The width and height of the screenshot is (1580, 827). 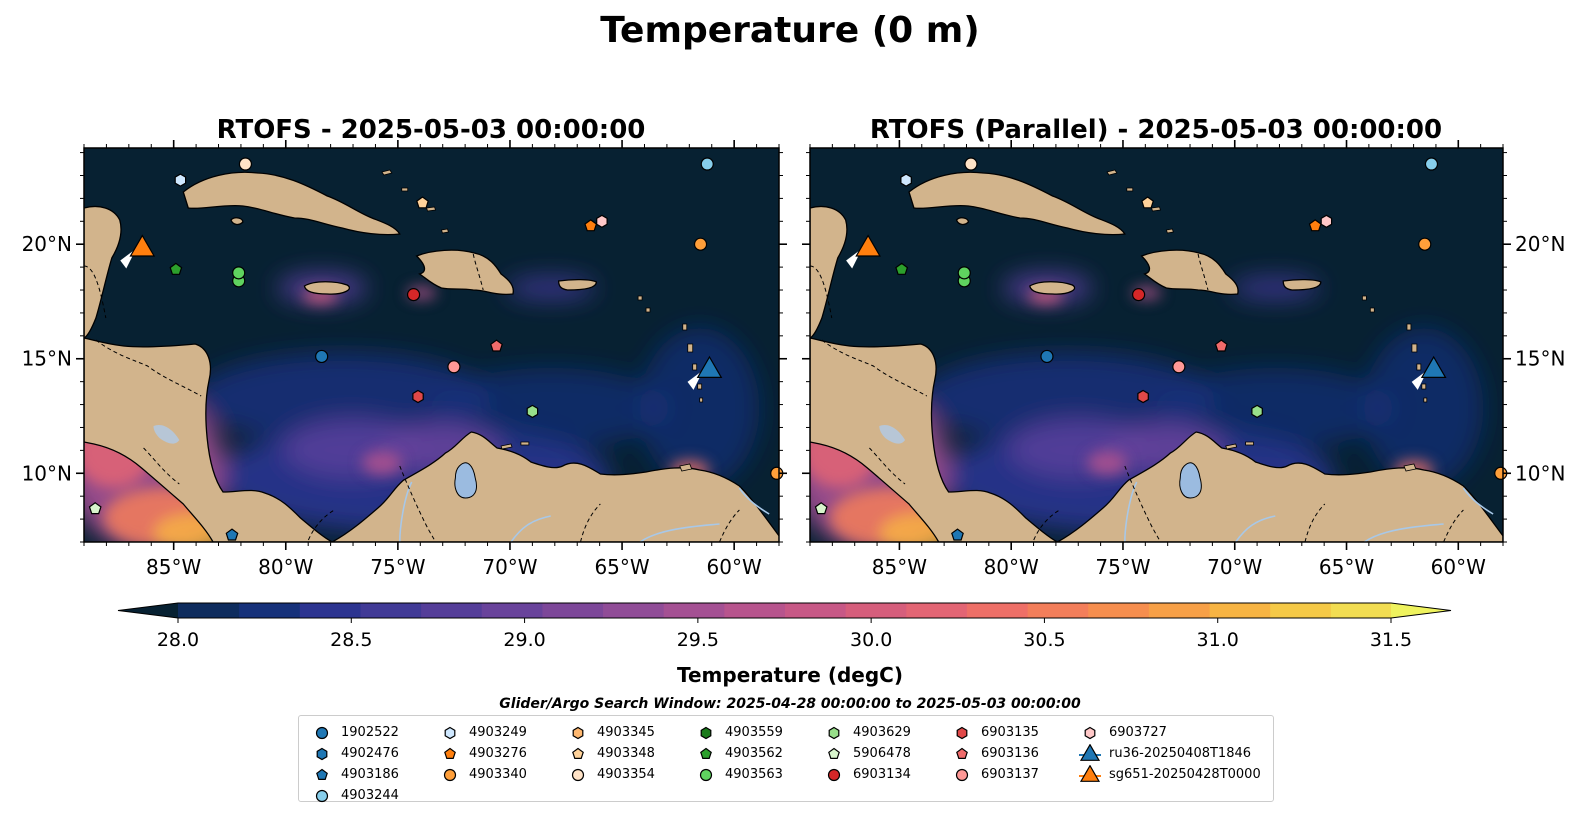 I want to click on legend-item: 5906478, so click(x=867, y=753).